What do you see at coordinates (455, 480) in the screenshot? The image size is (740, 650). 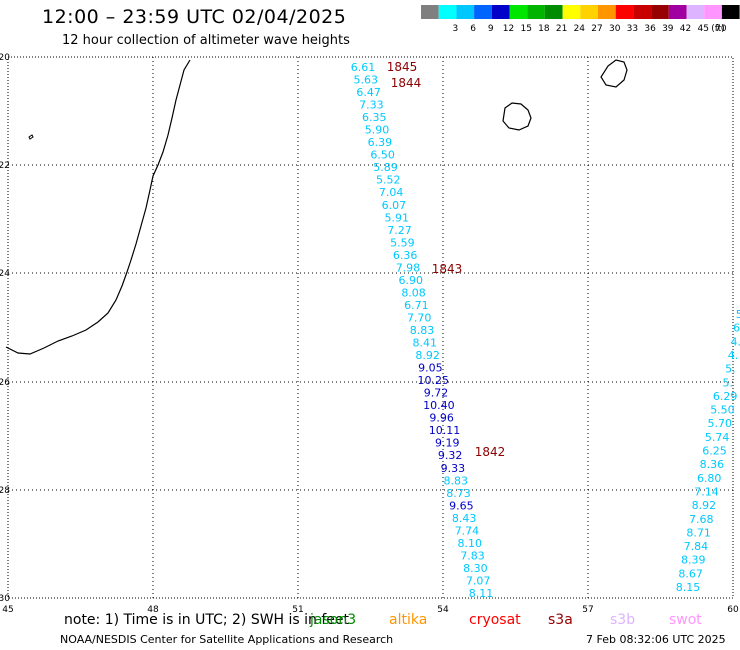 I see `wave-height-value: 8.83` at bounding box center [455, 480].